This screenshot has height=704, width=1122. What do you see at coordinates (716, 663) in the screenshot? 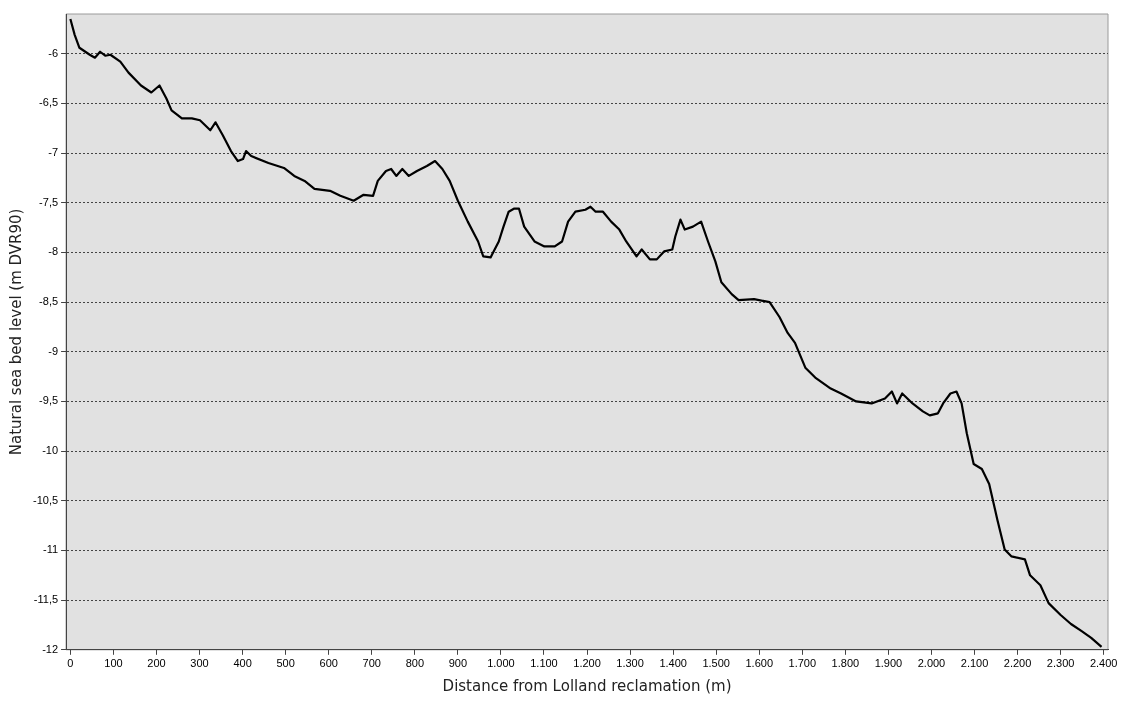
I see `x-tick-label: 1.500` at bounding box center [716, 663].